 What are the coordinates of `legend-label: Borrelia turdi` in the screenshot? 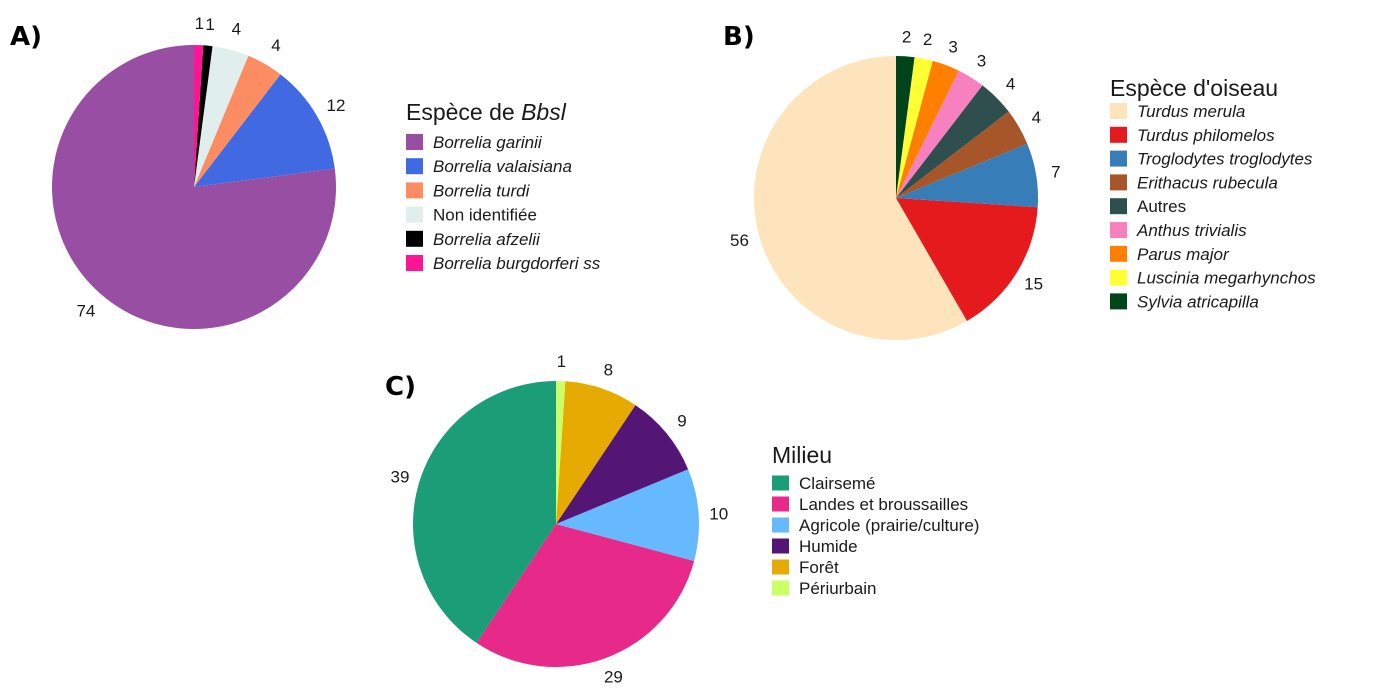 It's located at (482, 190).